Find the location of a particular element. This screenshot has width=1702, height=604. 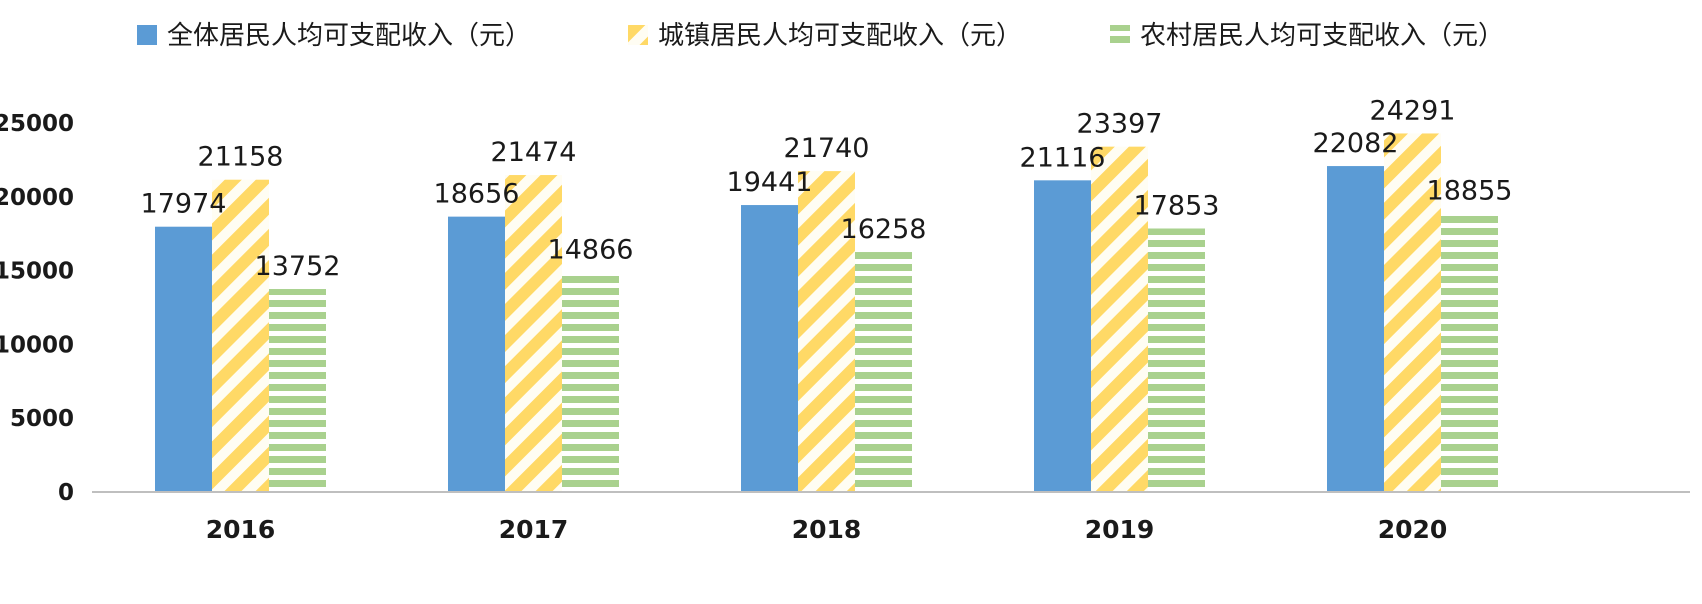

x-tick-label: 2019 is located at coordinates (1120, 529).